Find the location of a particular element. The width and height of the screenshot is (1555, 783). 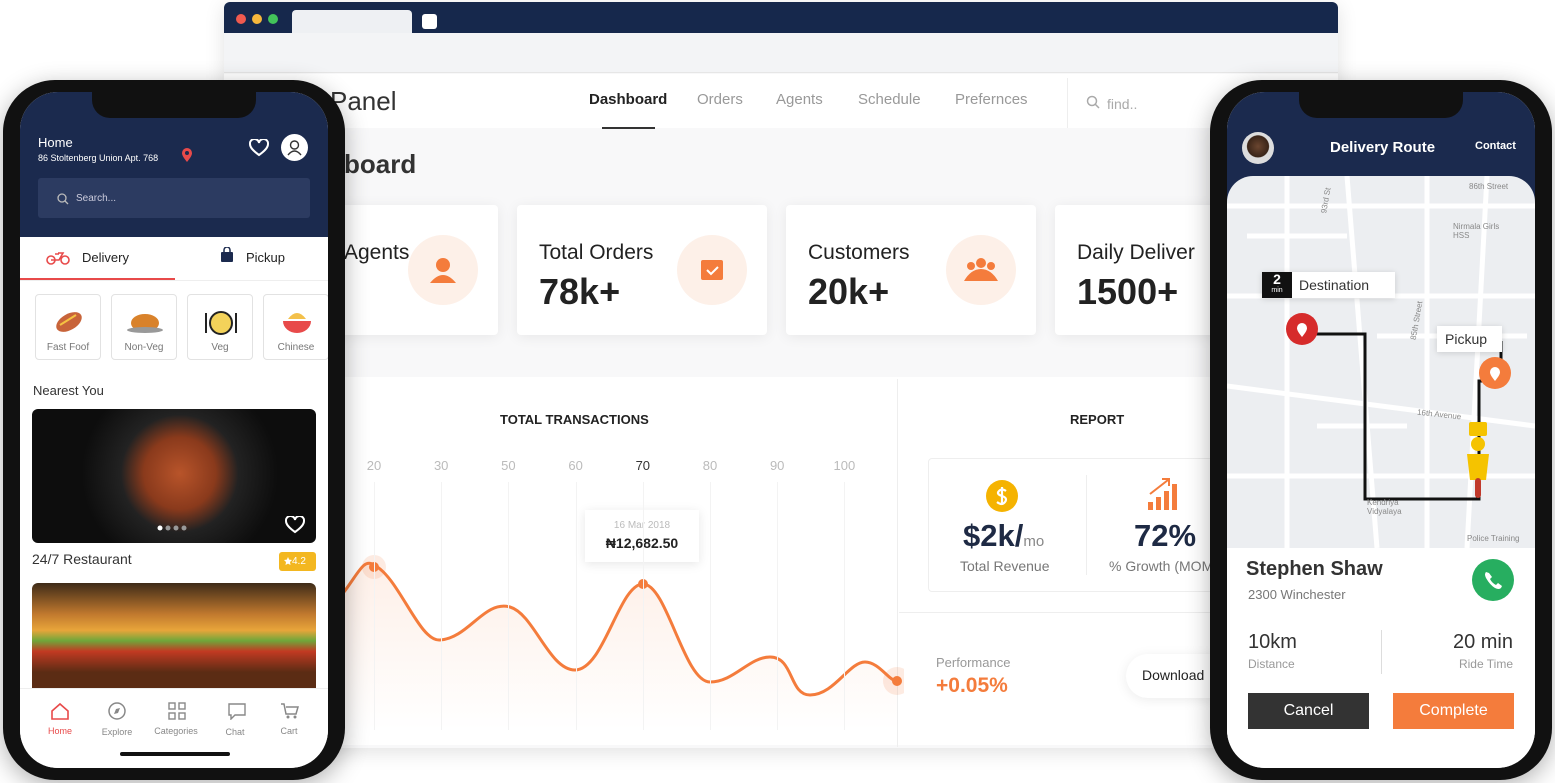

driver-address: 2300 Winchester is located at coordinates (1297, 594).